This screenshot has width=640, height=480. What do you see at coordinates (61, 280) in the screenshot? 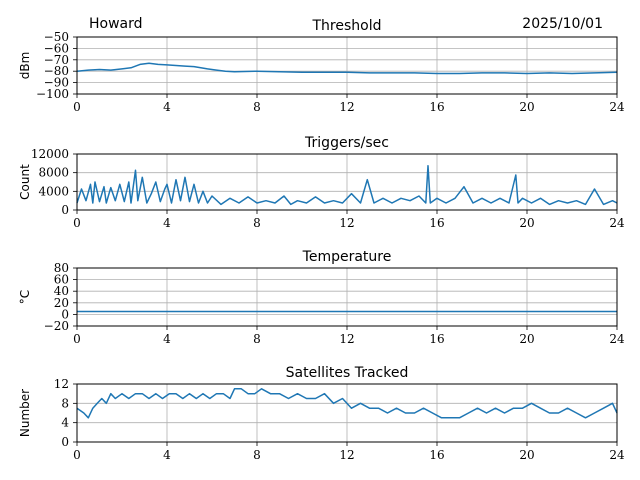
I see `temperature-ytick-label-4: 60` at bounding box center [61, 280].